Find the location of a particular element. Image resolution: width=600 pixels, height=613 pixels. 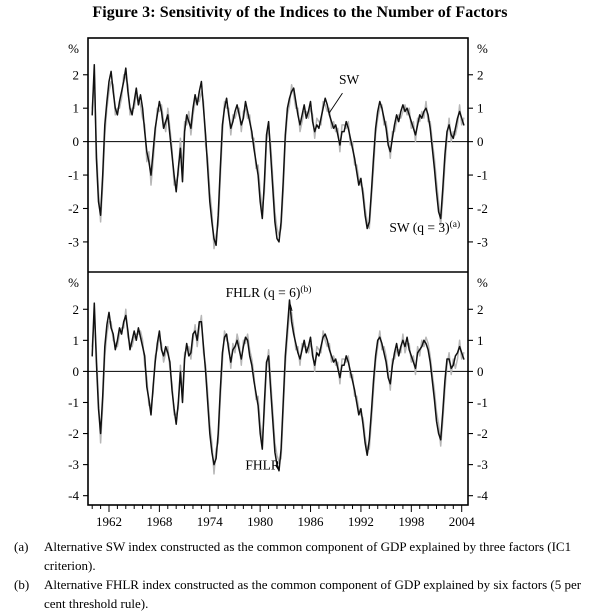

x-tick-label: 2004 is located at coordinates (462, 521).